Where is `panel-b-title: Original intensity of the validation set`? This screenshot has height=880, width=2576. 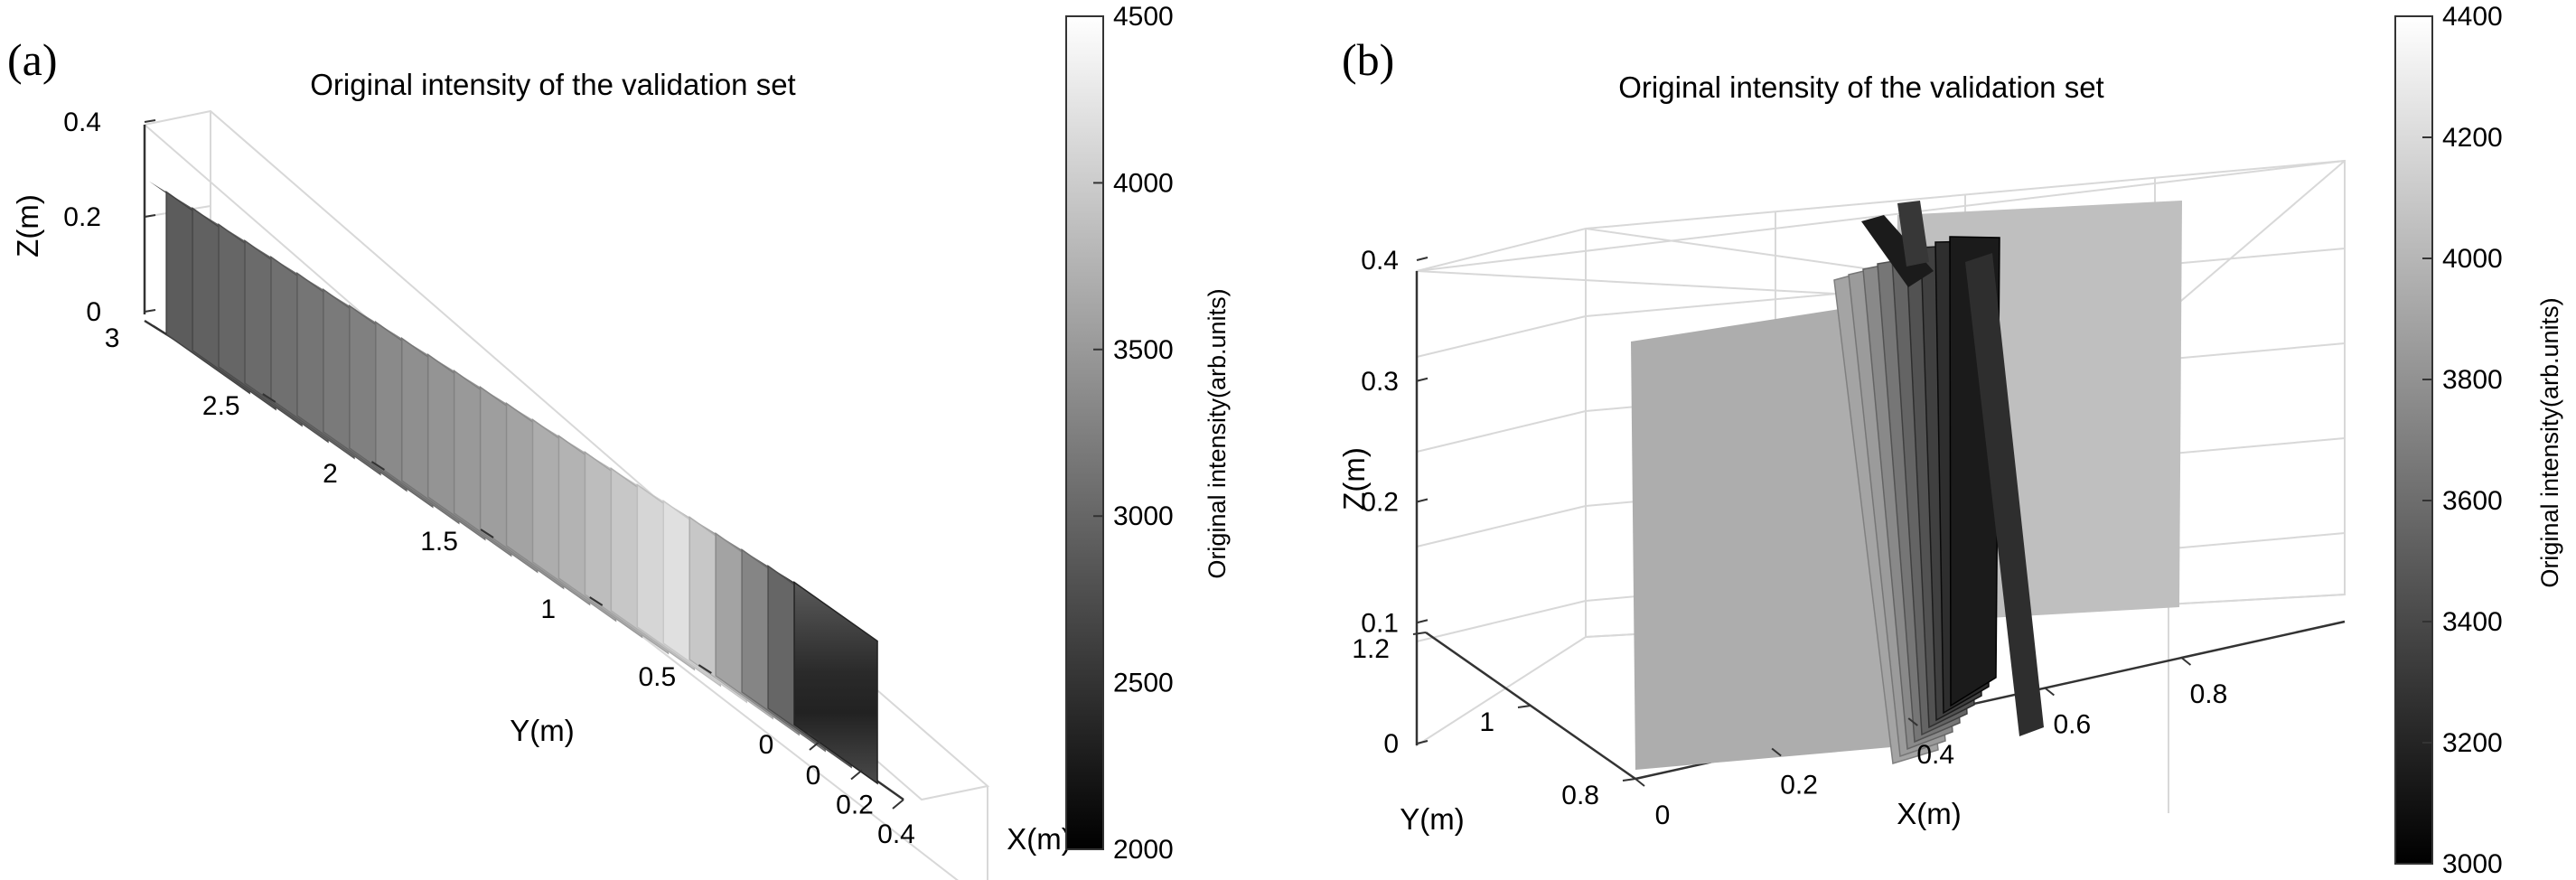 panel-b-title: Original intensity of the validation set is located at coordinates (1860, 87).